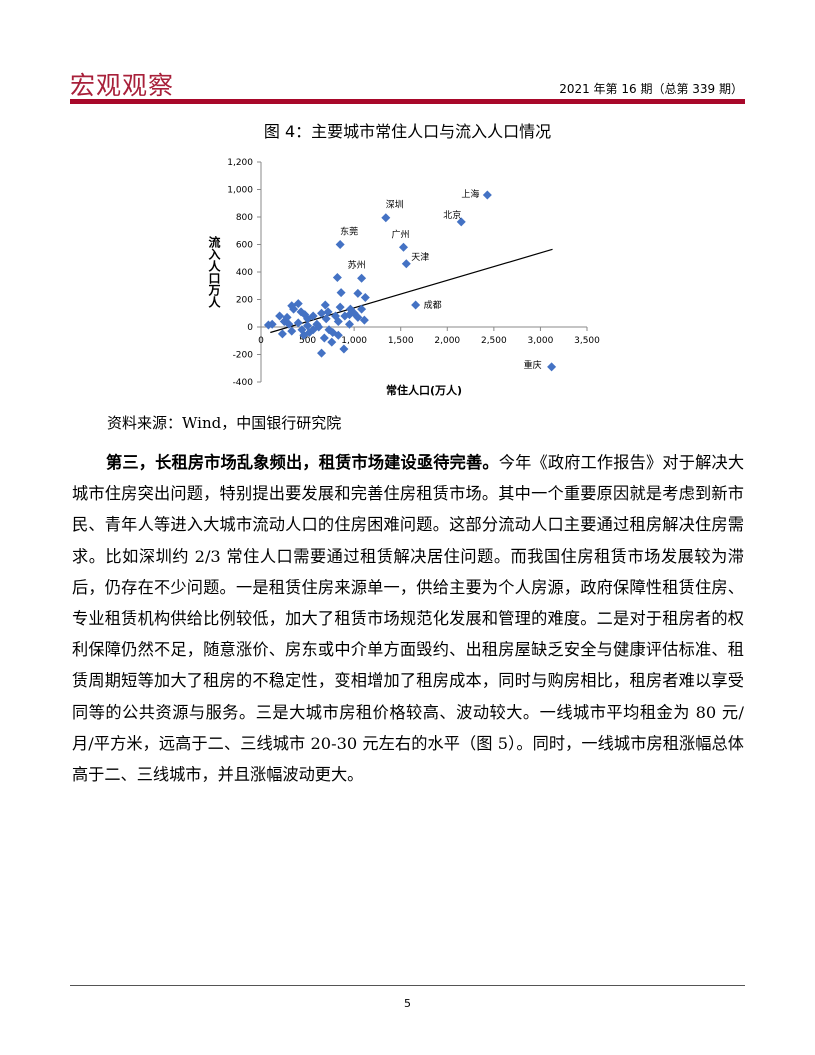  I want to click on y-tick-label: -400, so click(243, 383).